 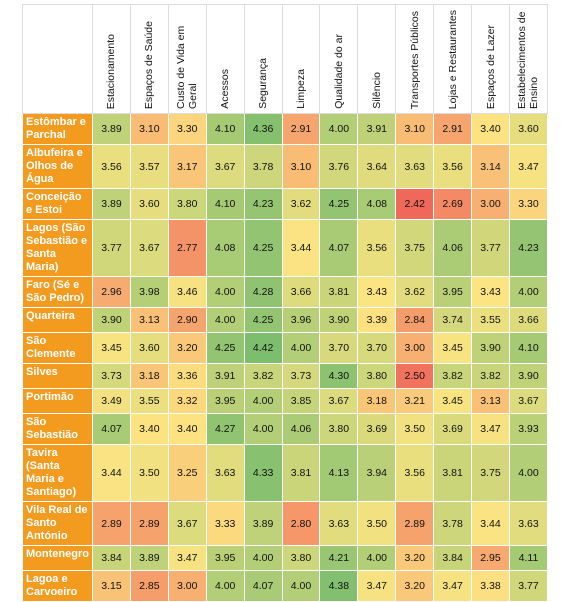 What do you see at coordinates (187, 166) in the screenshot?
I see `value-cell: 3.17` at bounding box center [187, 166].